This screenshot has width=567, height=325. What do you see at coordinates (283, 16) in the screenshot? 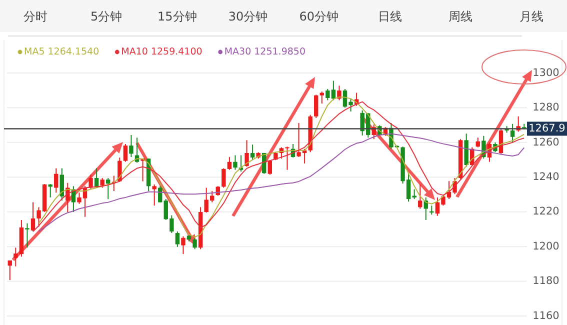
I see `tabs: 分时 5分钟 15分钟 30分钟 60分钟 日线 周线 月线` at bounding box center [283, 16].